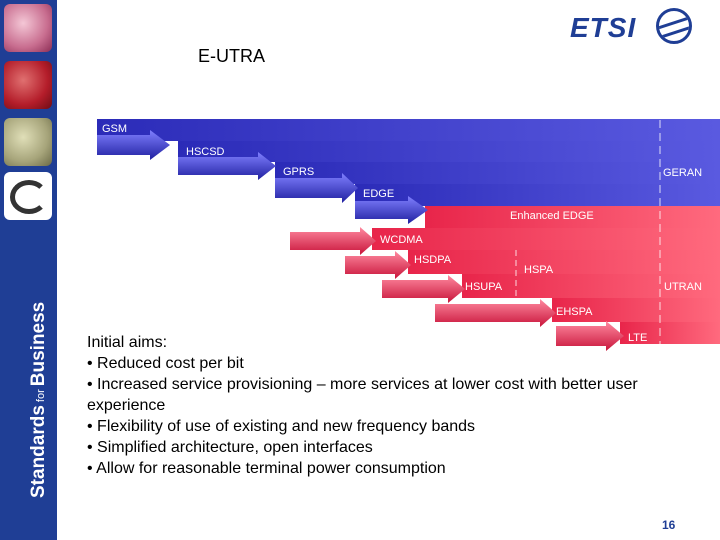 The width and height of the screenshot is (720, 540). Describe the element at coordinates (333, 241) in the screenshot. I see `arrow-wcdma` at that location.